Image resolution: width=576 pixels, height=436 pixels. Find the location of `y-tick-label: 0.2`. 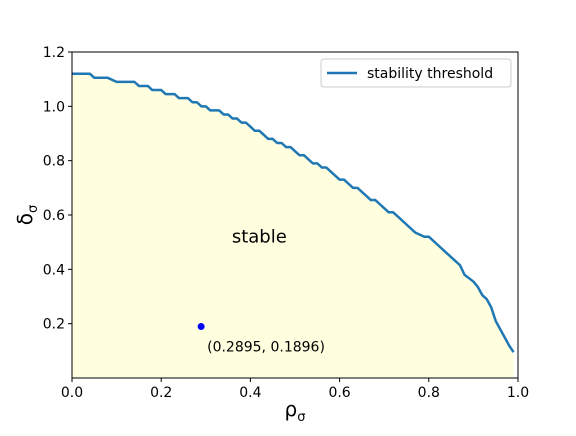

y-tick-label: 0.2 is located at coordinates (54, 325).